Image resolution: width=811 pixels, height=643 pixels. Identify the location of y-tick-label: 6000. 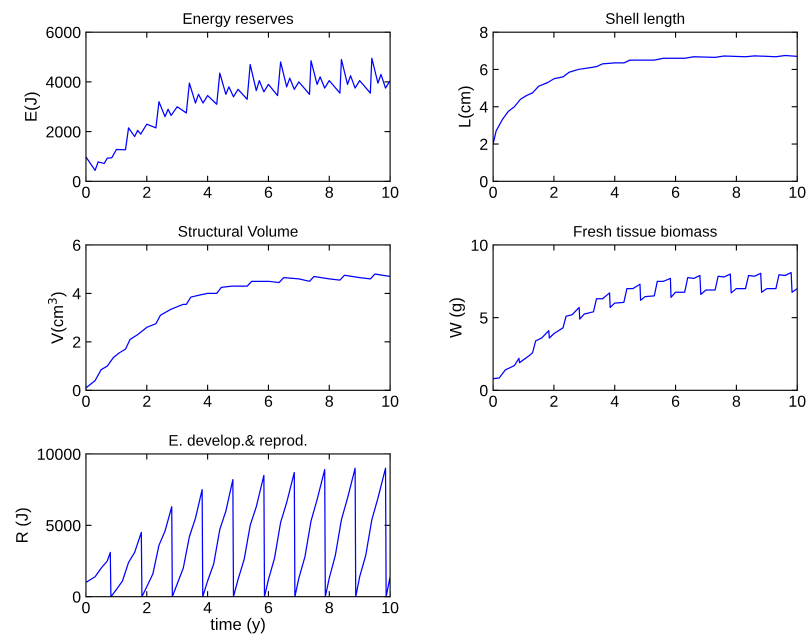
(63, 32).